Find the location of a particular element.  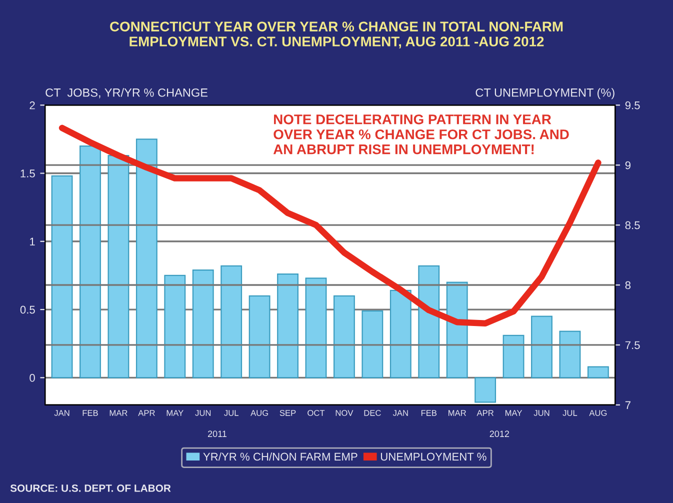

y2-tick-label: 9.5 is located at coordinates (632, 105).